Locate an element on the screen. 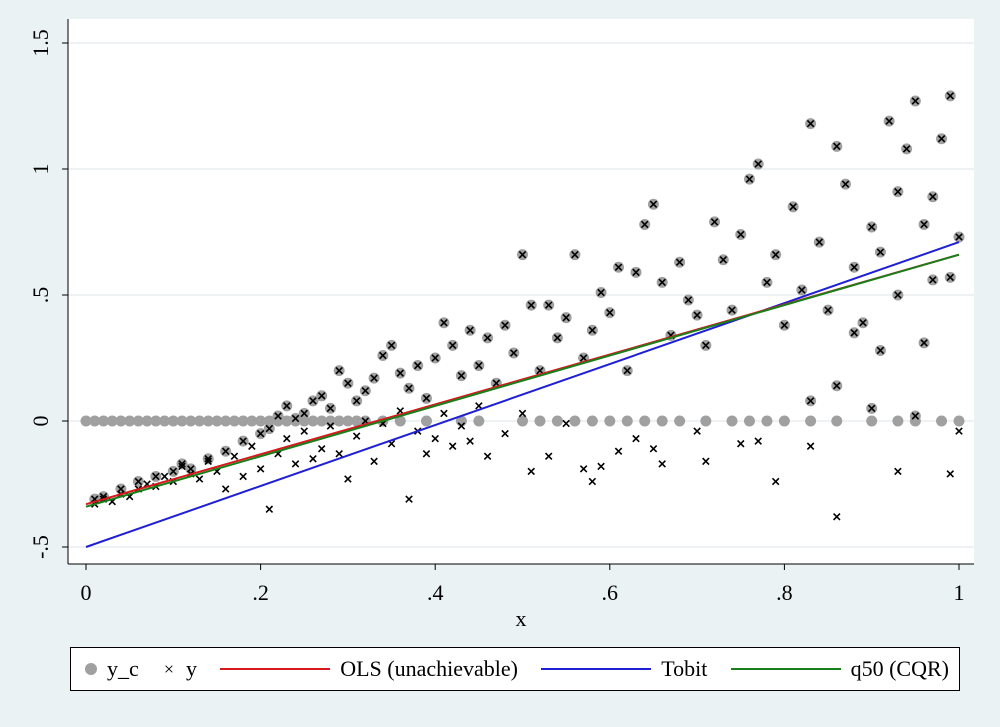 The image size is (1000, 727). x-tick-label: .6 is located at coordinates (610, 592).